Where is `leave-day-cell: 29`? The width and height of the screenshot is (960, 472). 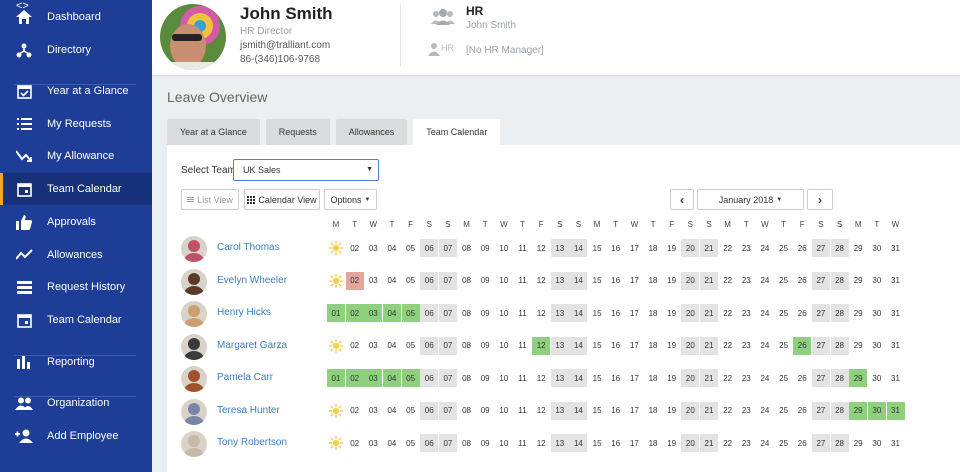 leave-day-cell: 29 is located at coordinates (858, 378).